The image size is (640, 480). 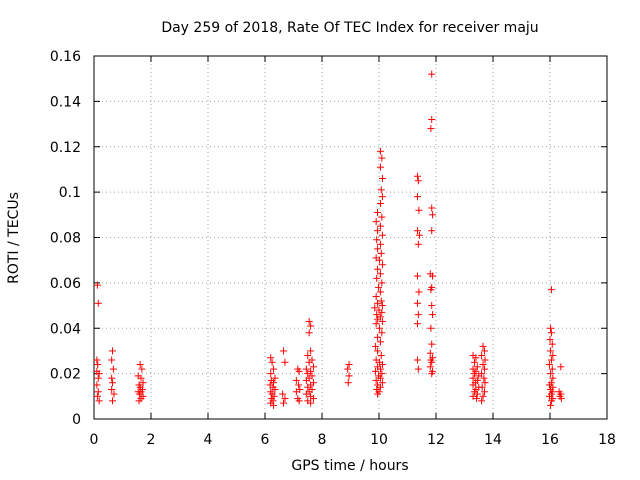 I want to click on x-tick-label: 18, so click(x=607, y=440).